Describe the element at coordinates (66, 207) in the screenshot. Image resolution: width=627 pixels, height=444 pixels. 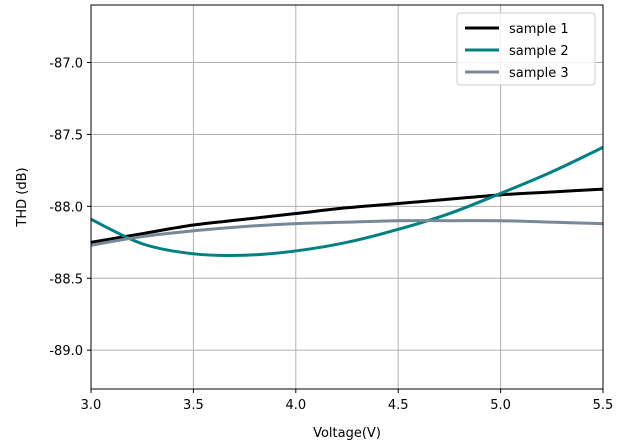
I see `y-tick-label: -88.0` at that location.